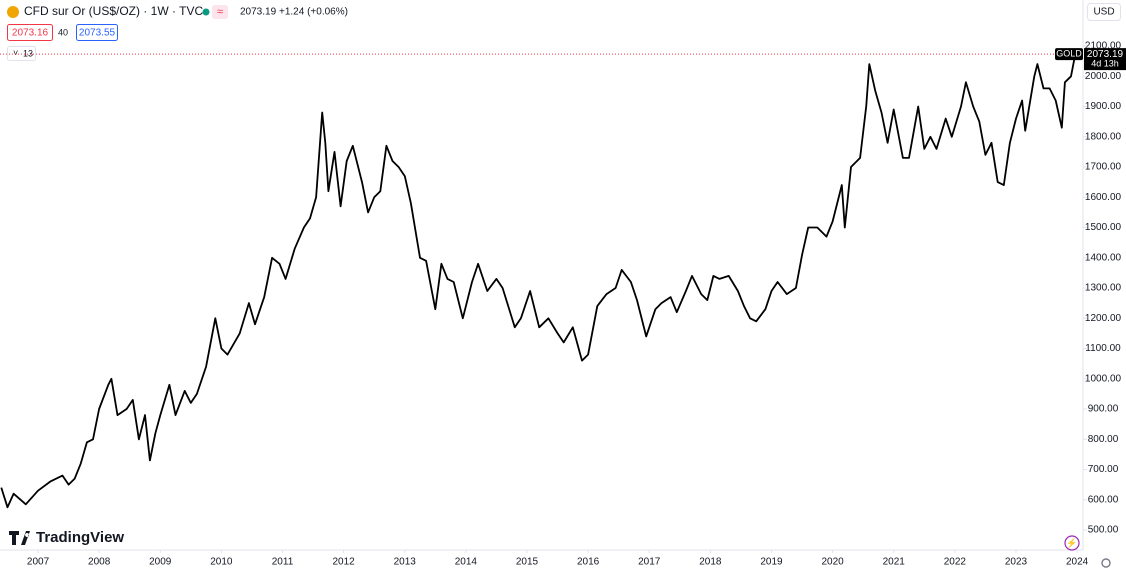 Image resolution: width=1126 pixels, height=573 pixels. What do you see at coordinates (1103, 348) in the screenshot?
I see `y-tick-label: 1100.00` at bounding box center [1103, 348].